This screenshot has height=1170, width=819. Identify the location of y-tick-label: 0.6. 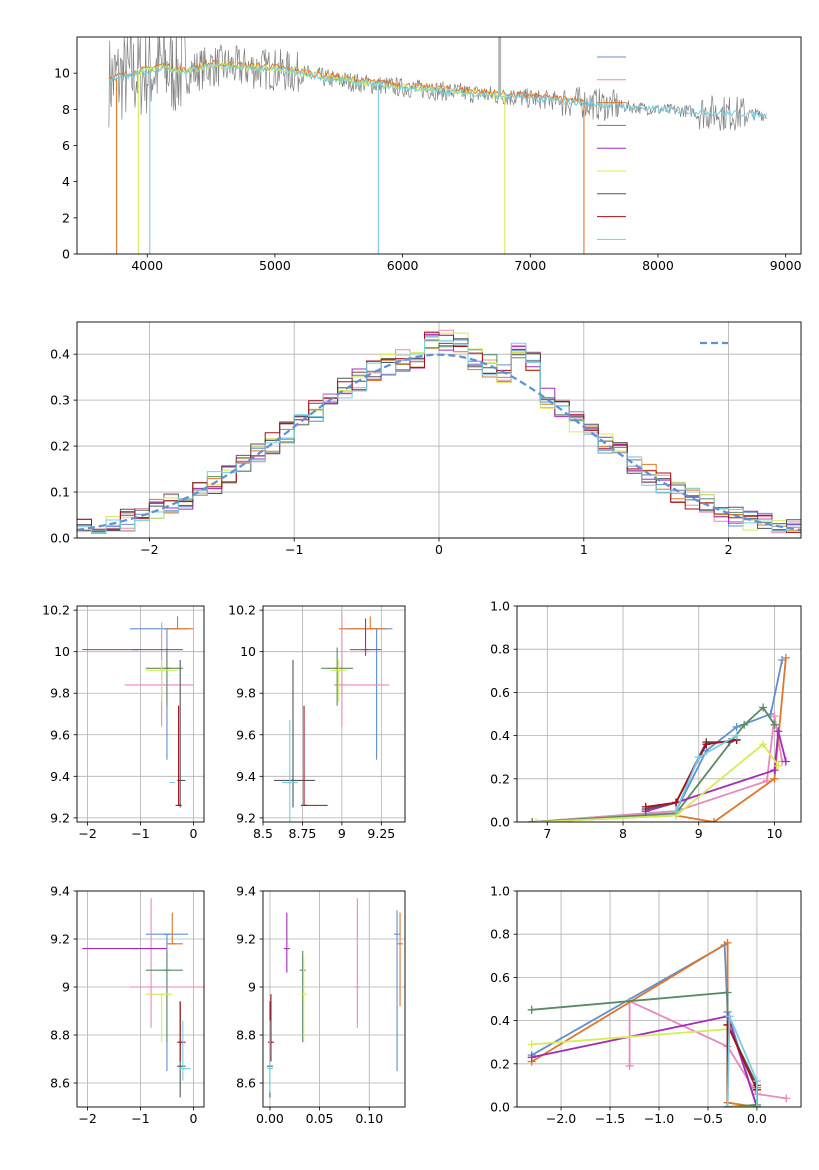
(500, 692).